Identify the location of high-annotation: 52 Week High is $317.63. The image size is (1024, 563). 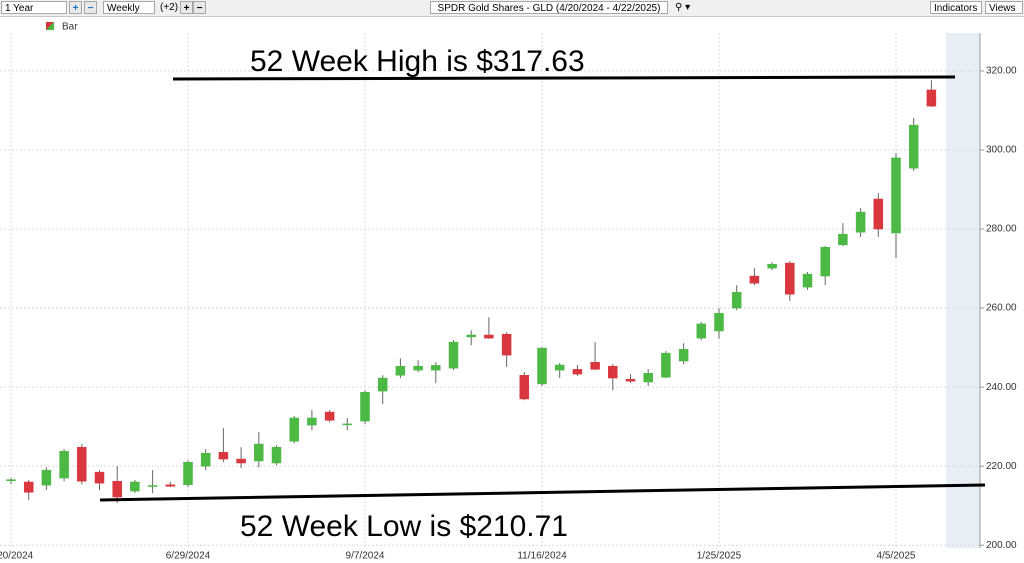
(417, 61).